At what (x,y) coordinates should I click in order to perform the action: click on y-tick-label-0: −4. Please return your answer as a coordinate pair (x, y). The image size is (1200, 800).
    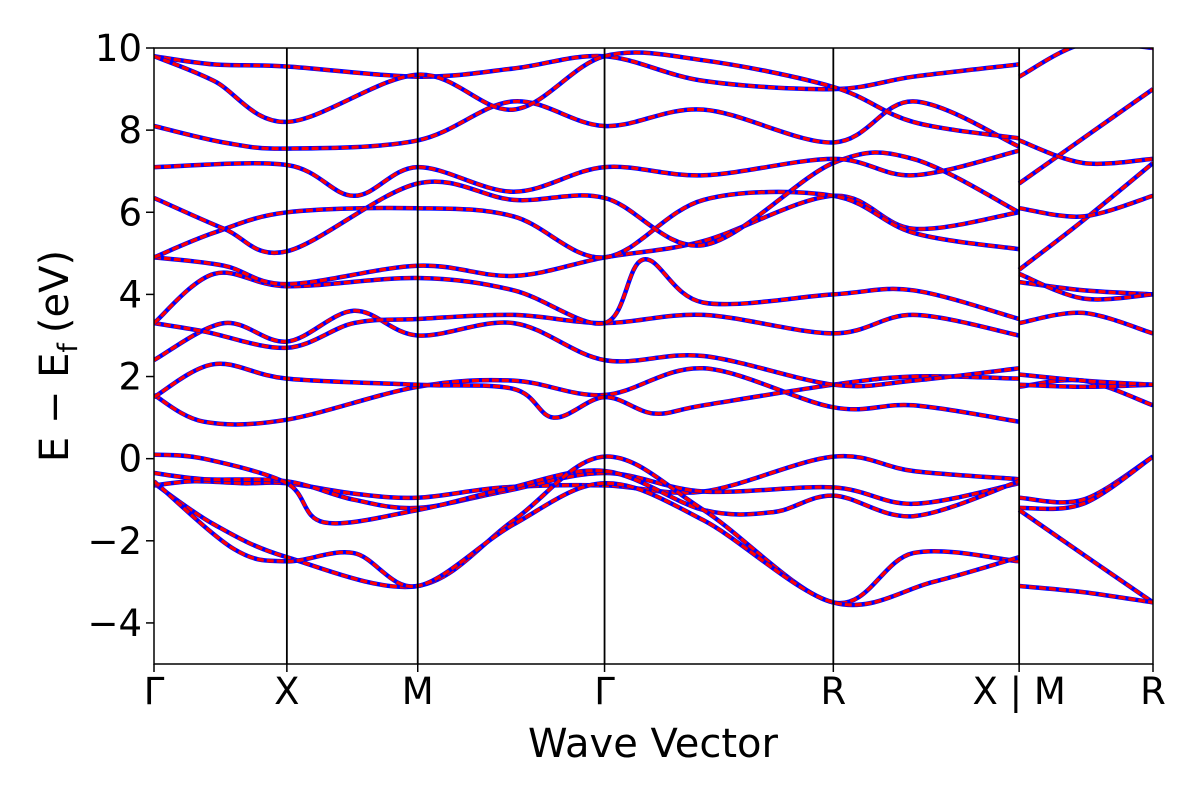
    Looking at the image, I should click on (114, 623).